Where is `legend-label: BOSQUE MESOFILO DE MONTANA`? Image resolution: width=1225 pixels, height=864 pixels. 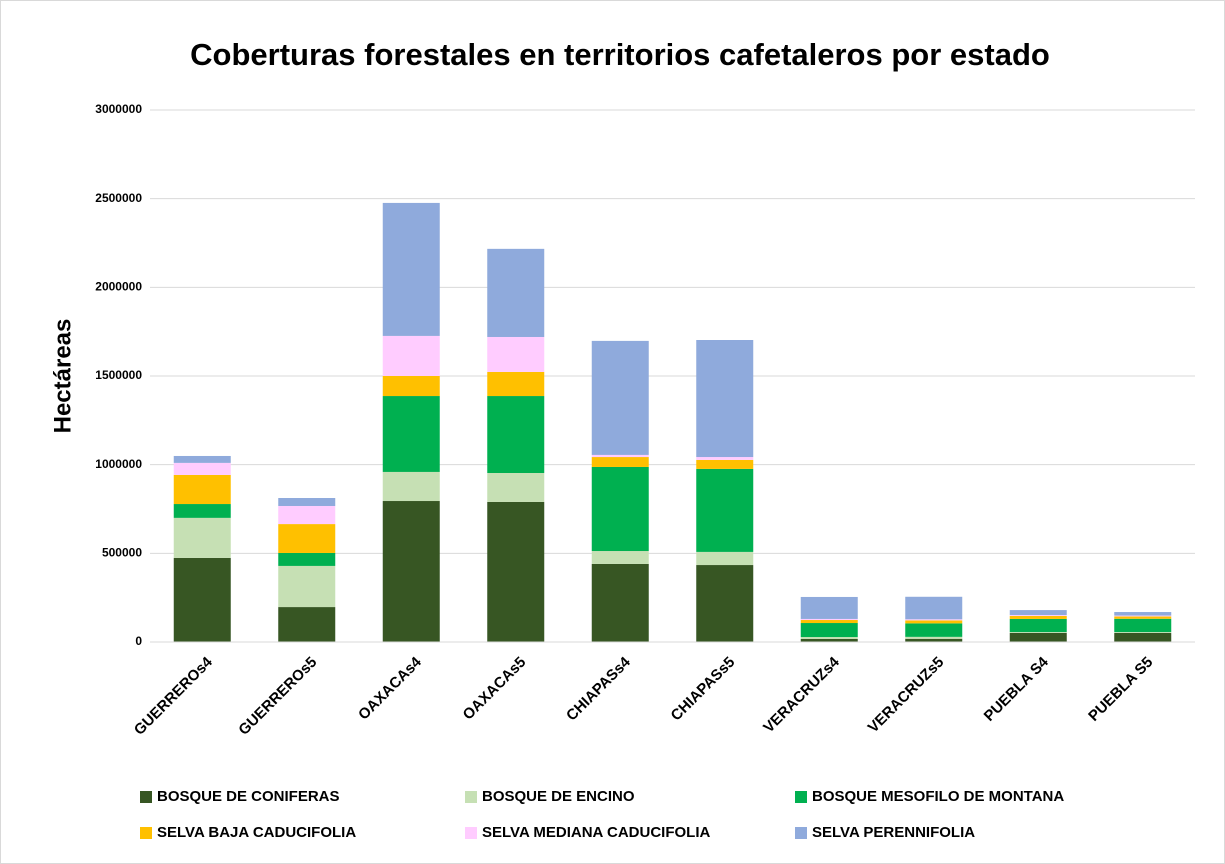 legend-label: BOSQUE MESOFILO DE MONTANA is located at coordinates (938, 796).